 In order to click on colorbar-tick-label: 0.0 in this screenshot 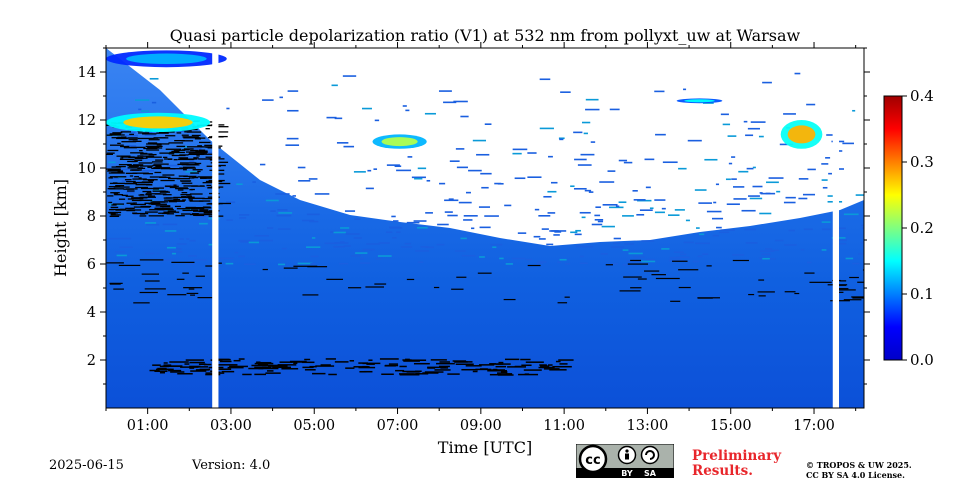, I will do `click(922, 360)`.